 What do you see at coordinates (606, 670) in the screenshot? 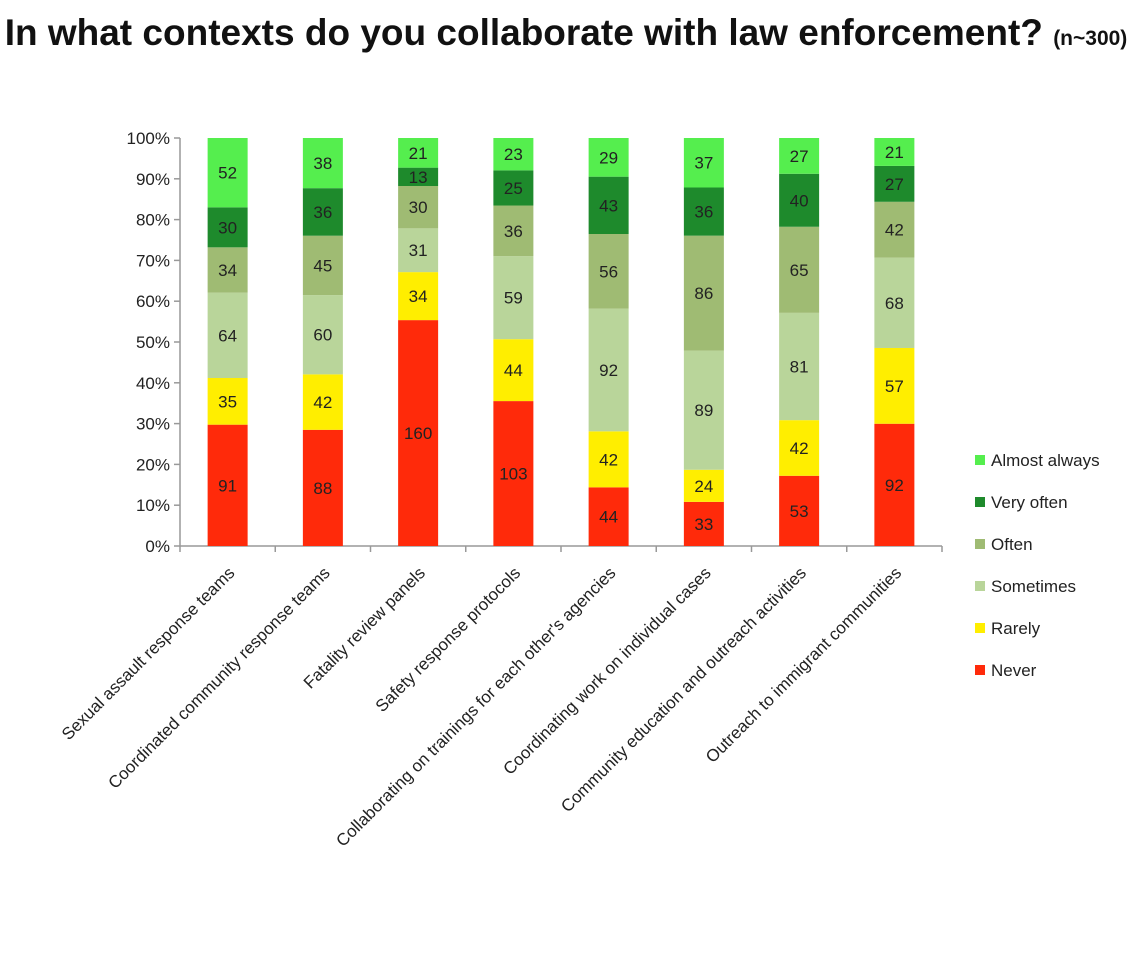
I see `x-tick-label: Coordinating work on individual cases` at bounding box center [606, 670].